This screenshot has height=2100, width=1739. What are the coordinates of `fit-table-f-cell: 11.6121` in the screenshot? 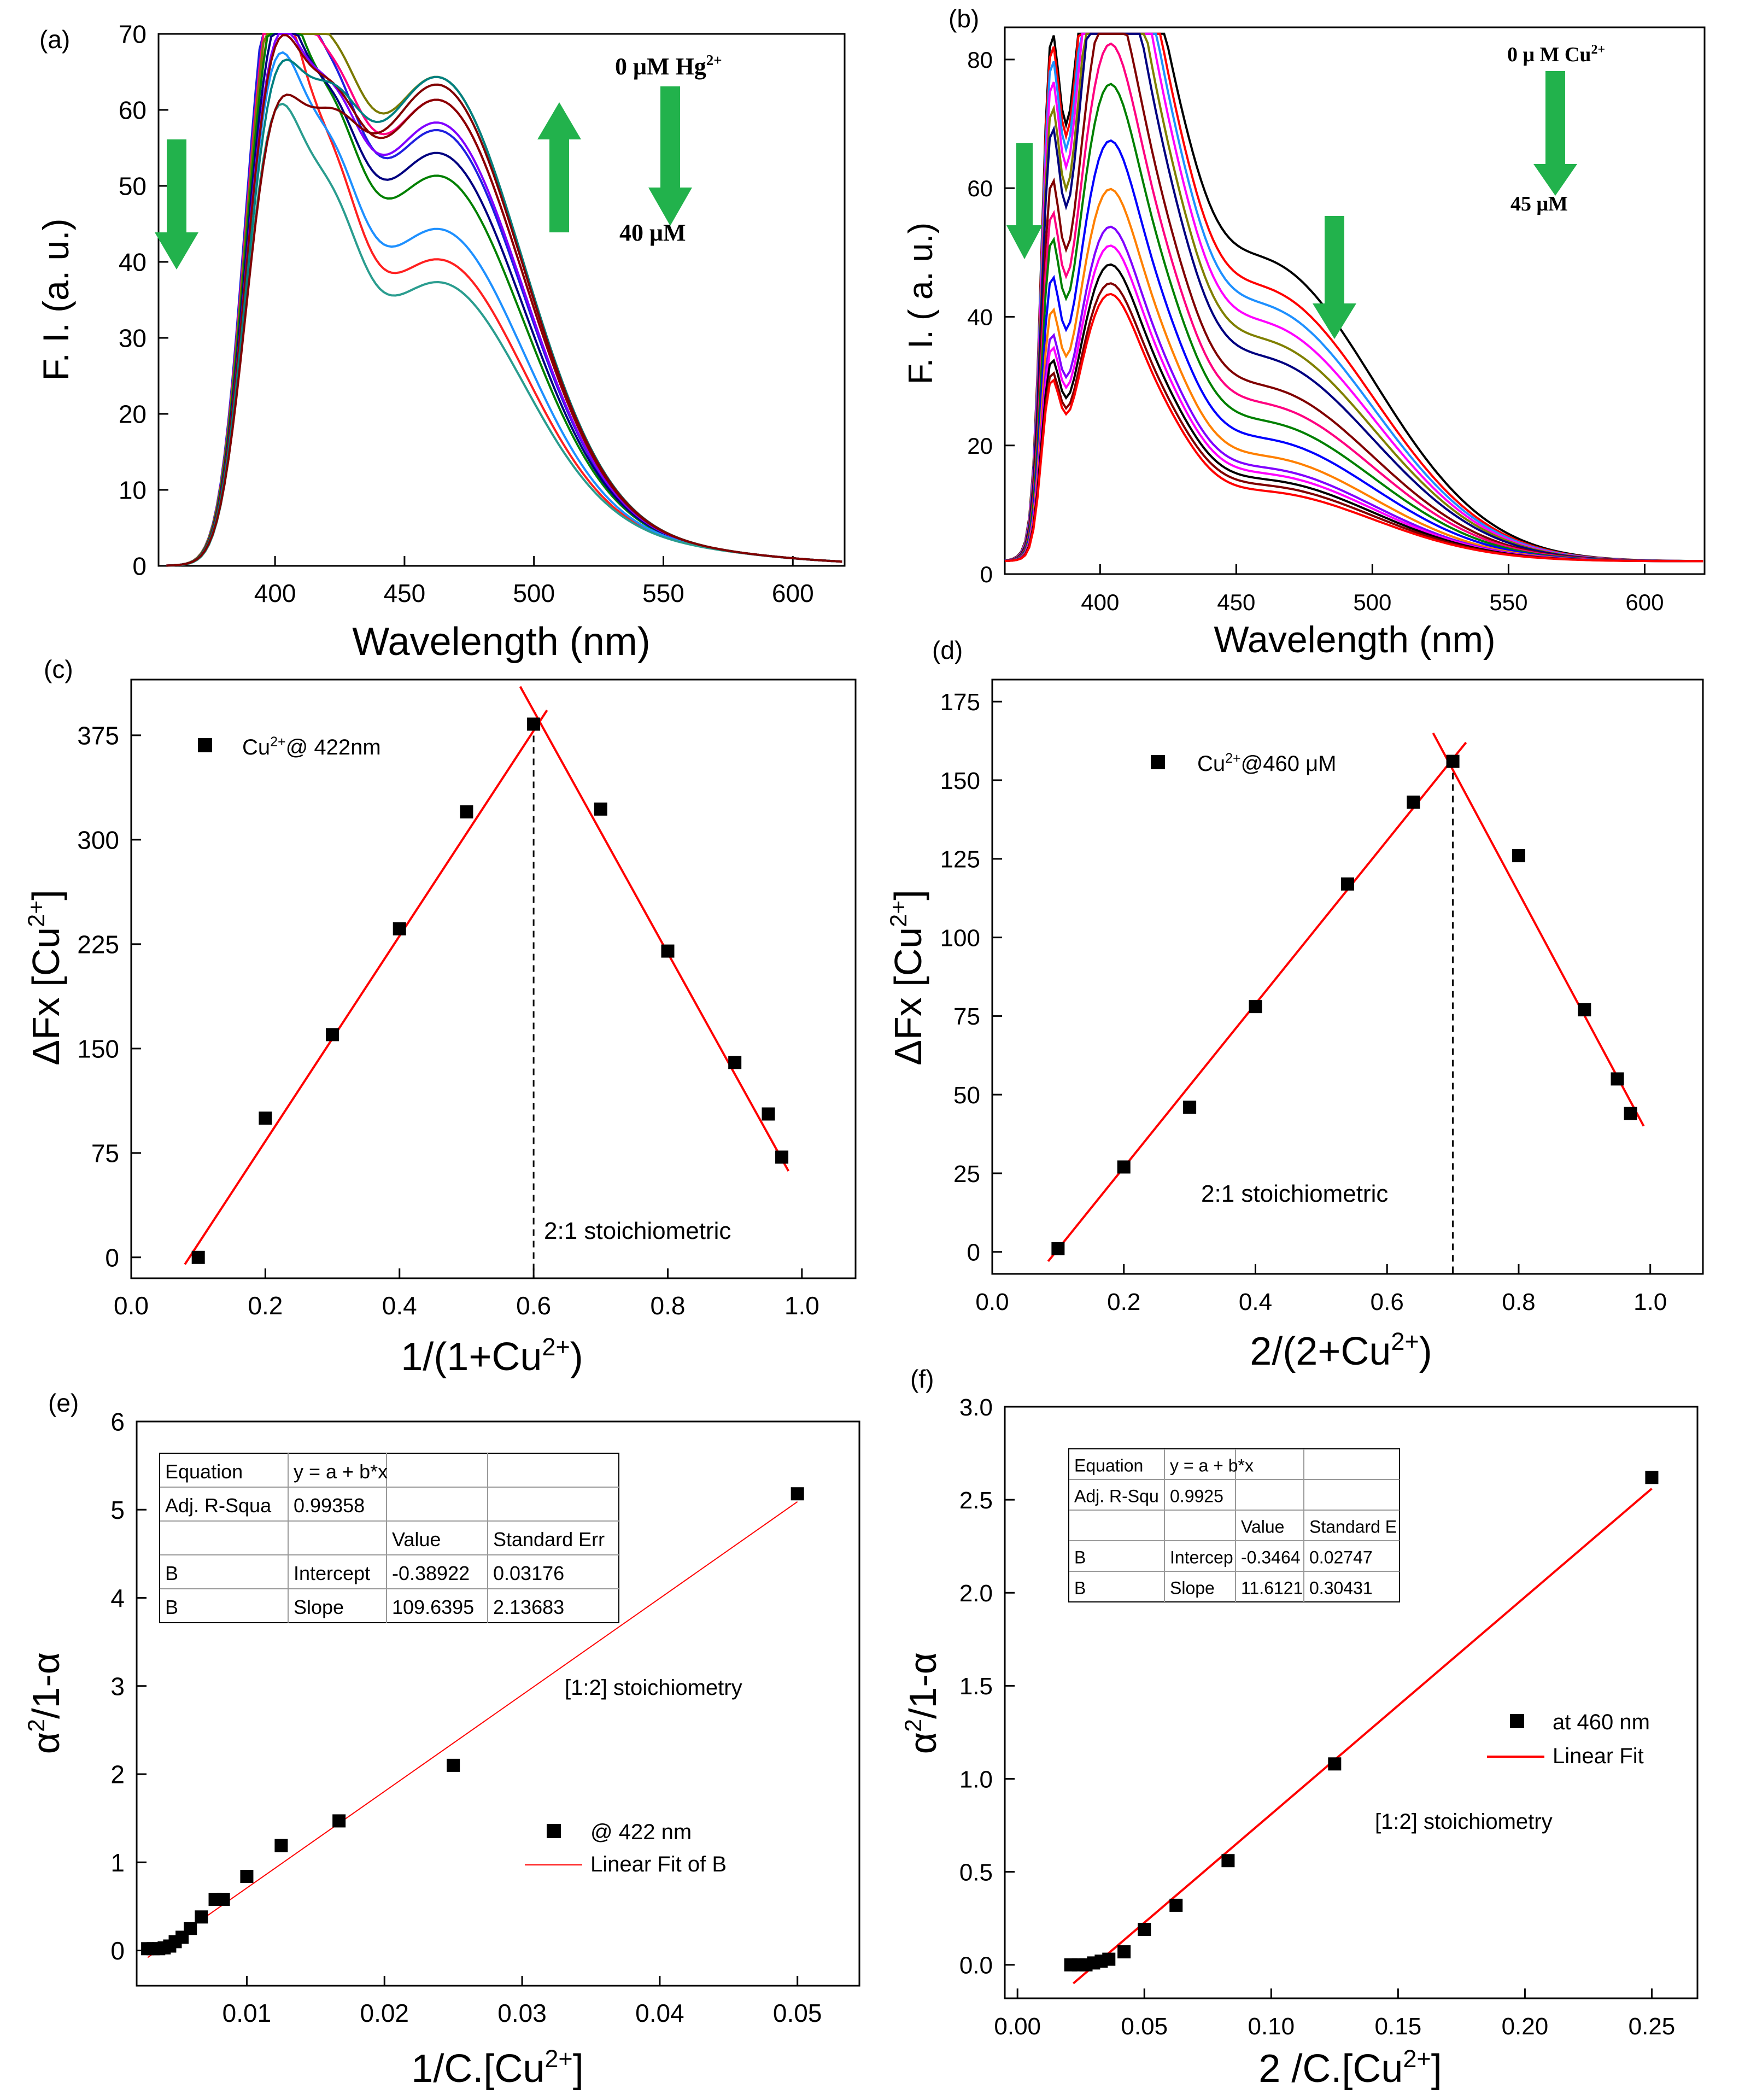 It's located at (1272, 1588).